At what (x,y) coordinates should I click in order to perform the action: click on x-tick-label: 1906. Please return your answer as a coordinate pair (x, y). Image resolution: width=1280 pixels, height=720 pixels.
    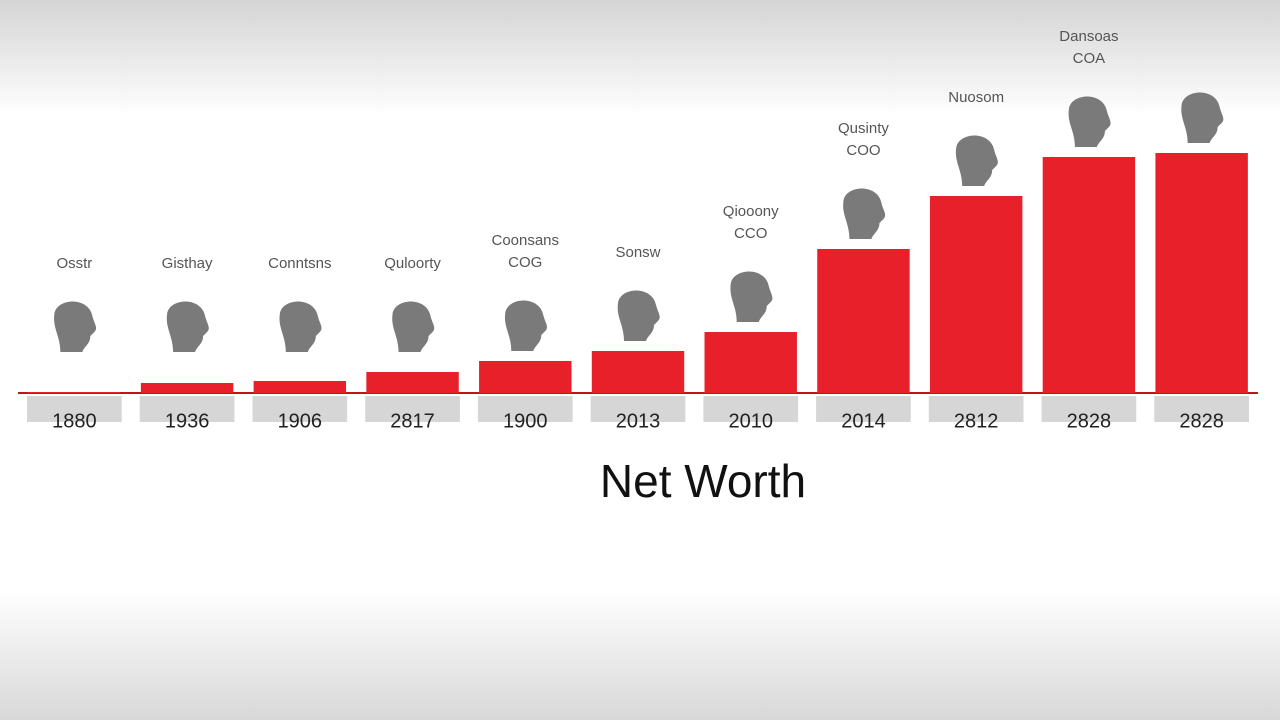
    Looking at the image, I should click on (300, 421).